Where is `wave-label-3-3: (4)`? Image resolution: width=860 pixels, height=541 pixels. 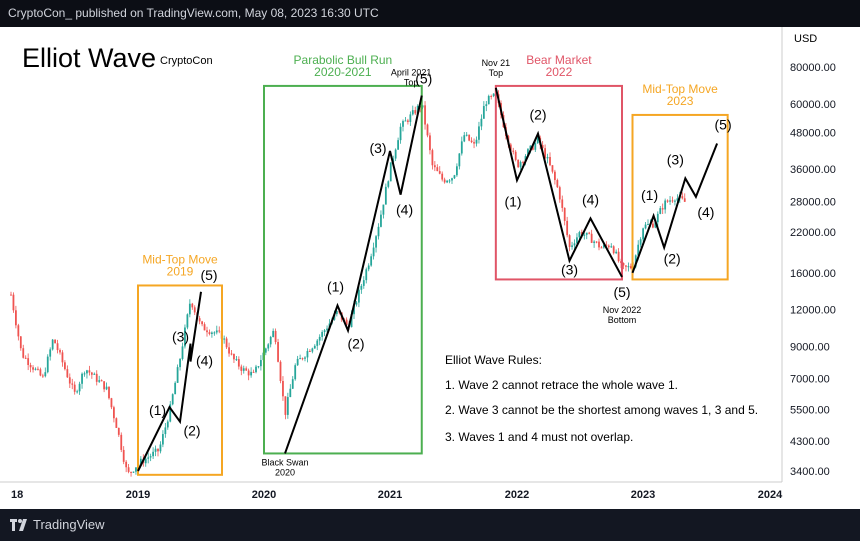
wave-label-3-3: (4) is located at coordinates (705, 212).